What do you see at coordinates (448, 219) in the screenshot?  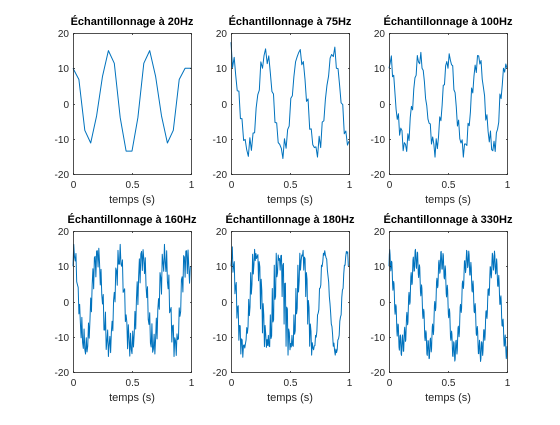 I see `subplot-title: Échantillonnage à 330Hz` at bounding box center [448, 219].